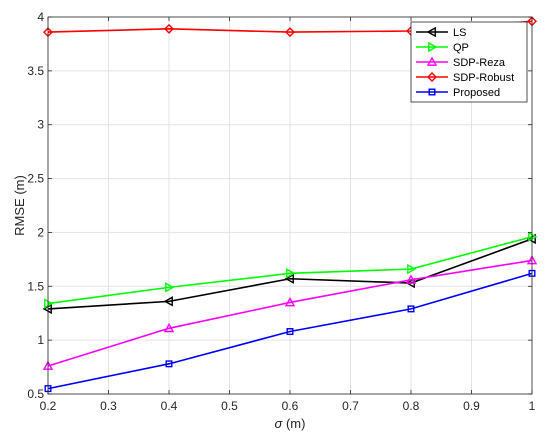 This screenshot has height=439, width=550. What do you see at coordinates (471, 406) in the screenshot?
I see `x-tick-label: 0.9` at bounding box center [471, 406].